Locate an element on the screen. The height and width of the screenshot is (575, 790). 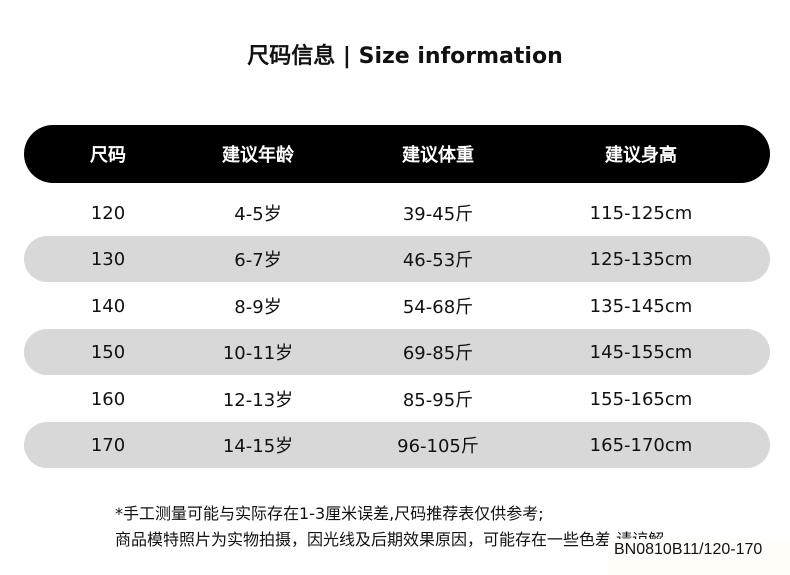
header-weight: 建议体重 is located at coordinates (438, 155).